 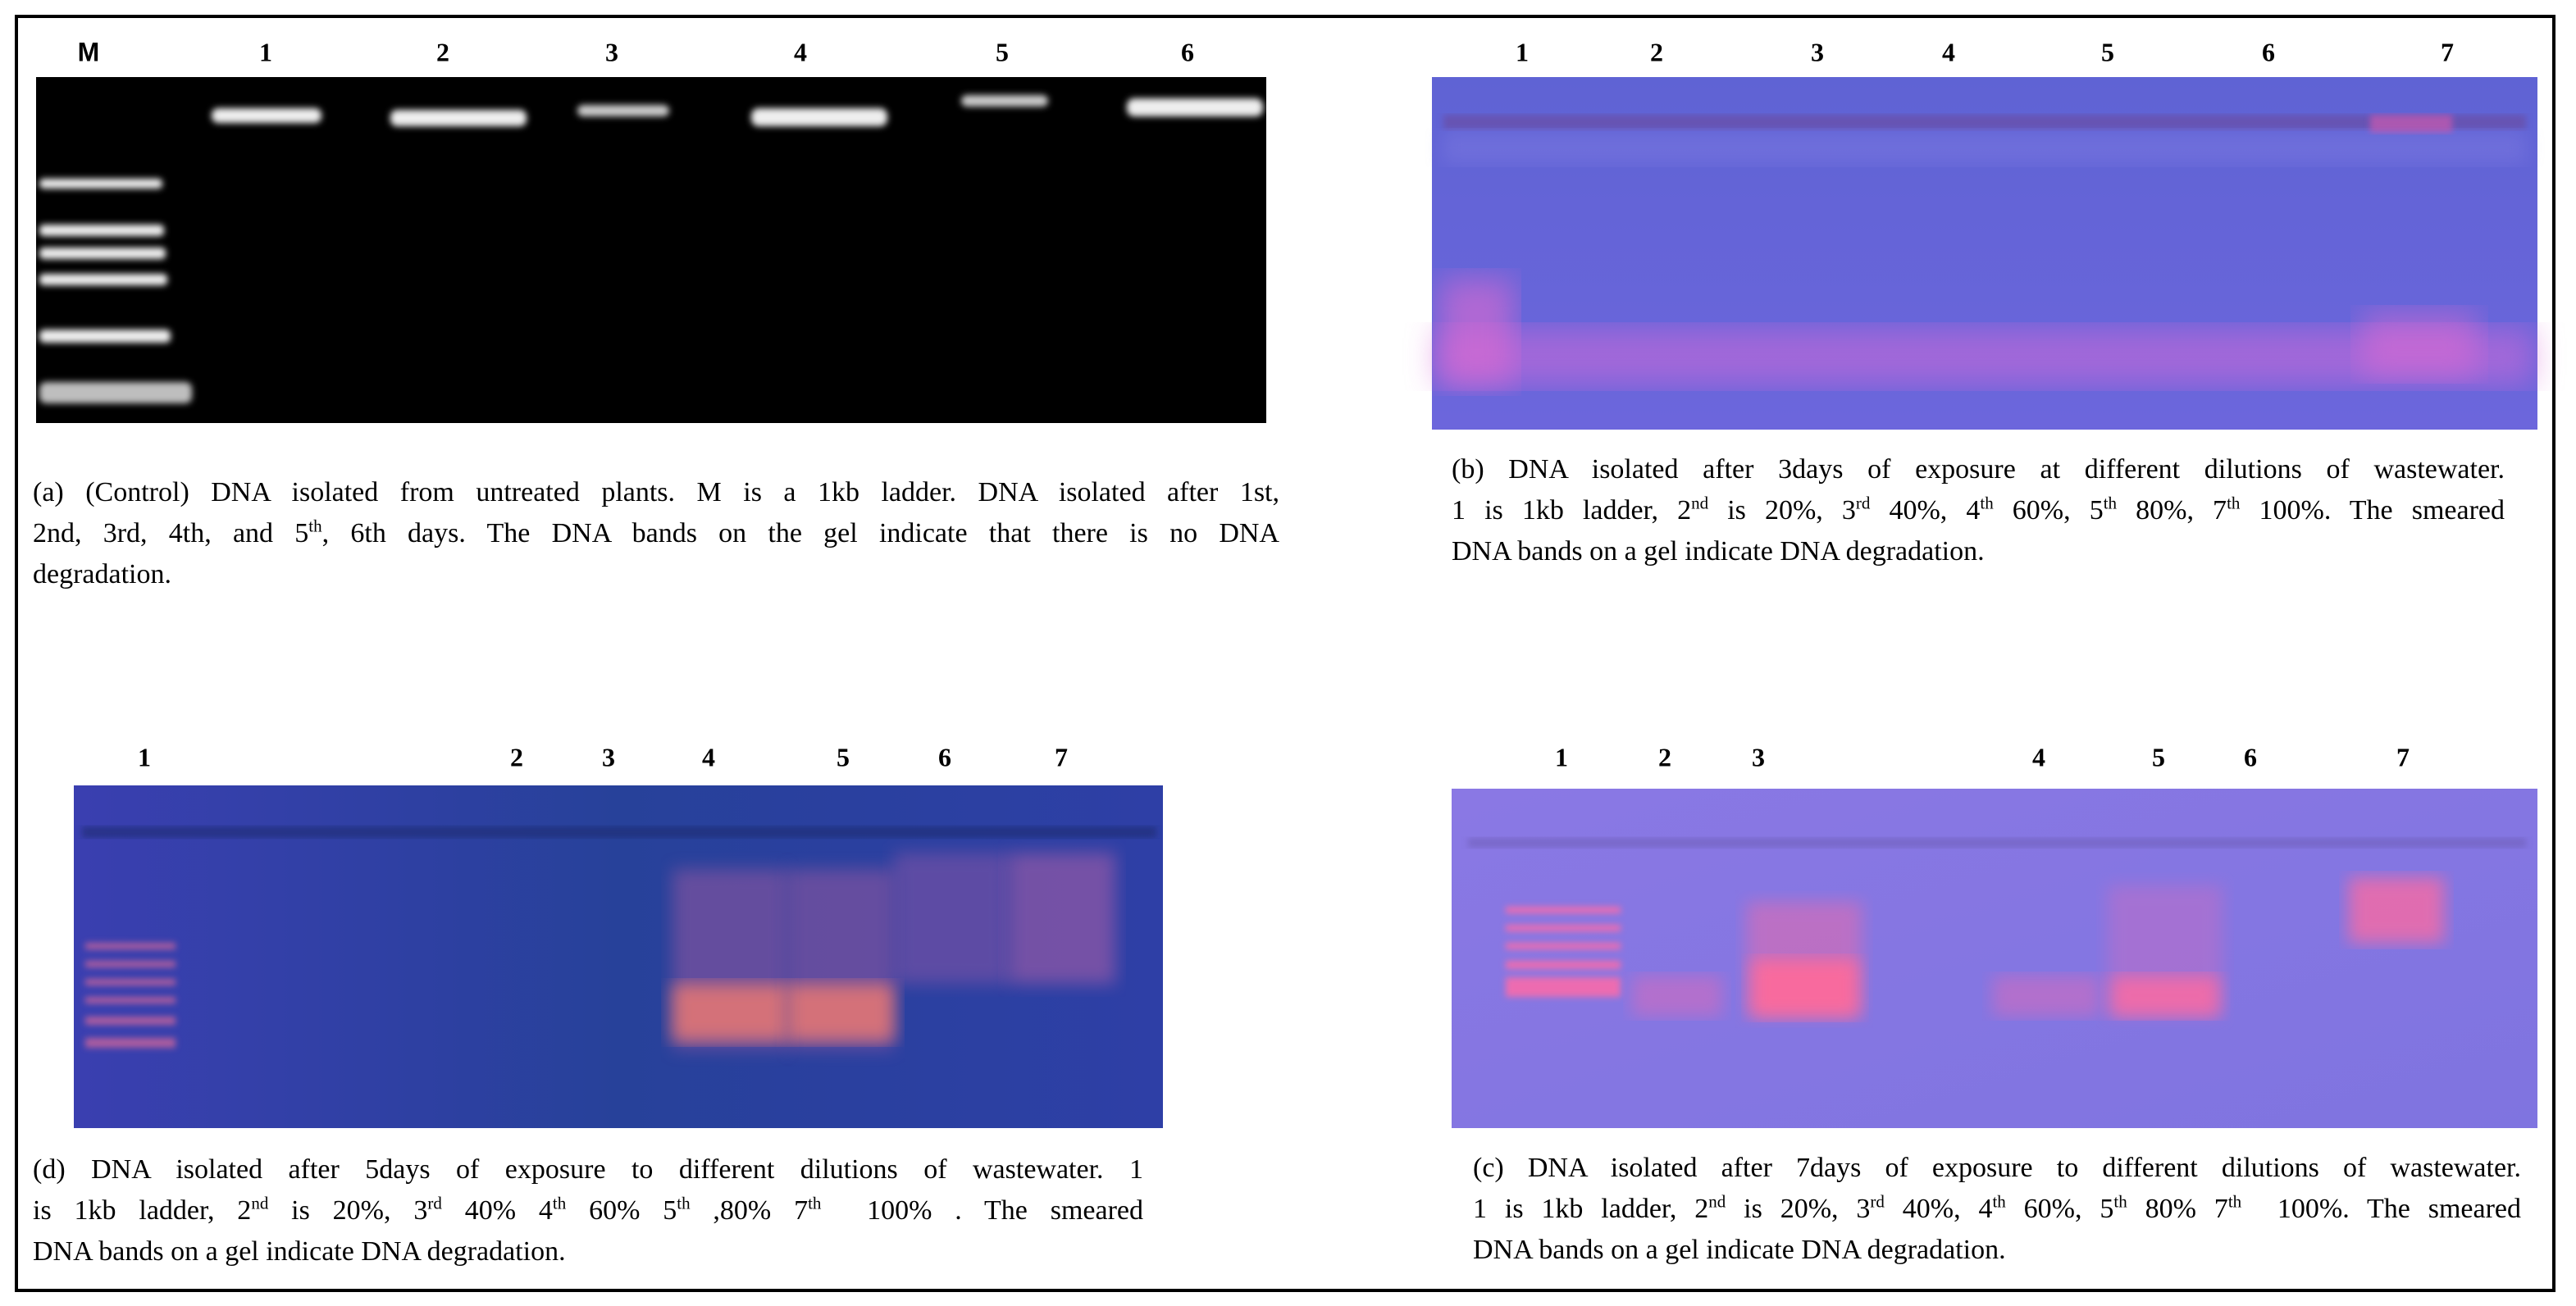 I want to click on gel-a-bands, so click(x=651, y=249).